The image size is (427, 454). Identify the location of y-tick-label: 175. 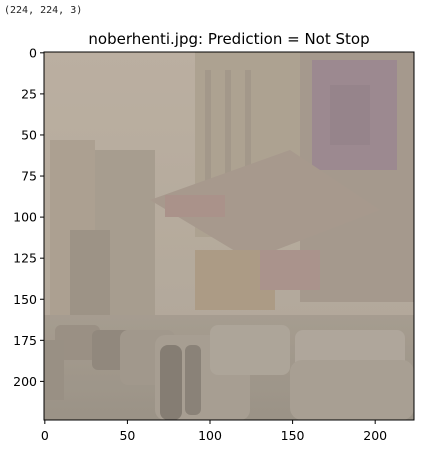
(25, 340).